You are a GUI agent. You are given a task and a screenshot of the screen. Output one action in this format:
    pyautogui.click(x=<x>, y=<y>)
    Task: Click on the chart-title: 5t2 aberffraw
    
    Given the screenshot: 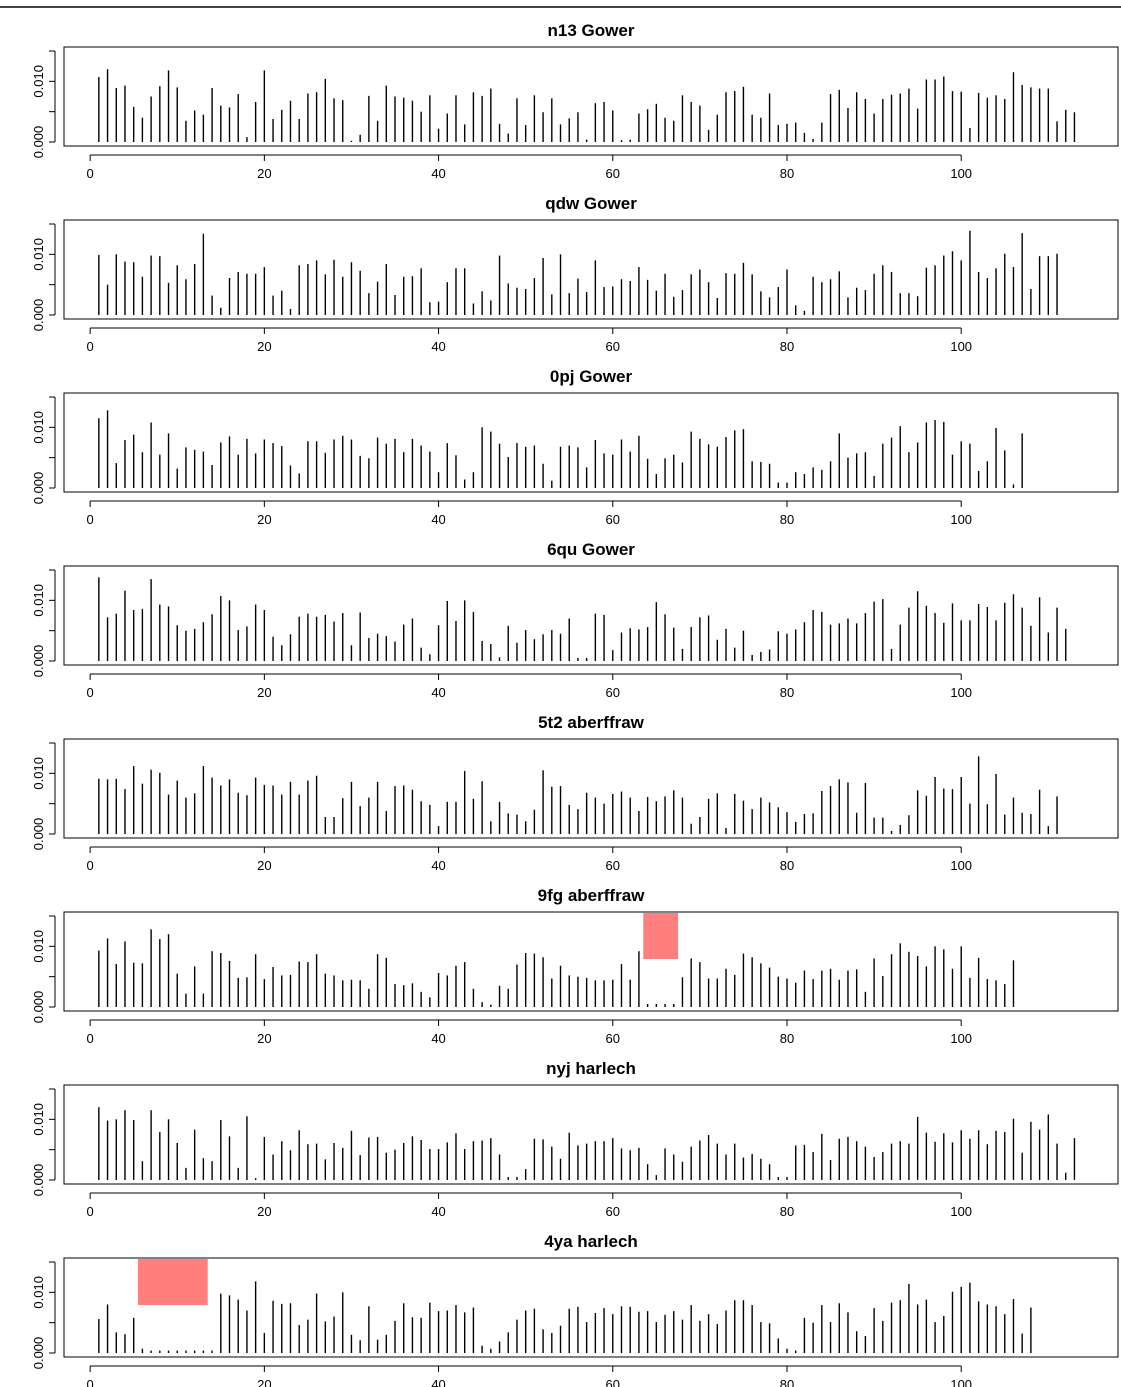 What is the action you would take?
    pyautogui.click(x=591, y=722)
    